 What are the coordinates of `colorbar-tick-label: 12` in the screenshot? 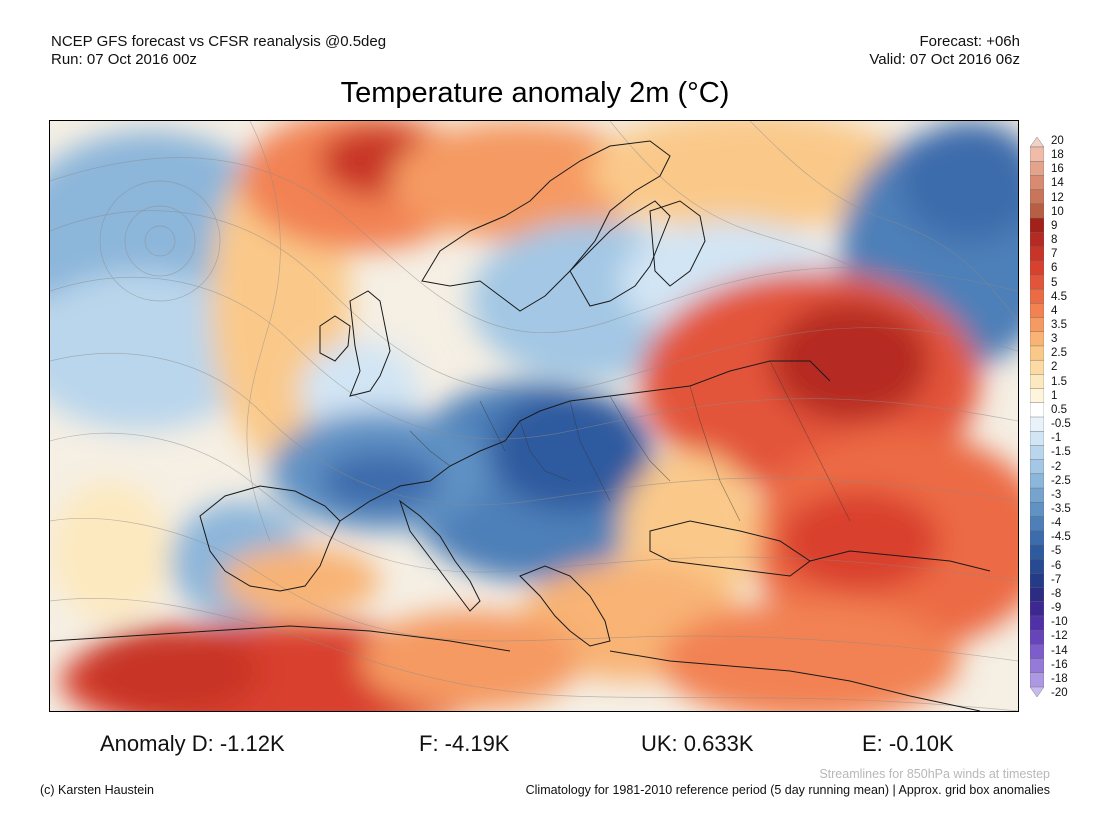 It's located at (1057, 197).